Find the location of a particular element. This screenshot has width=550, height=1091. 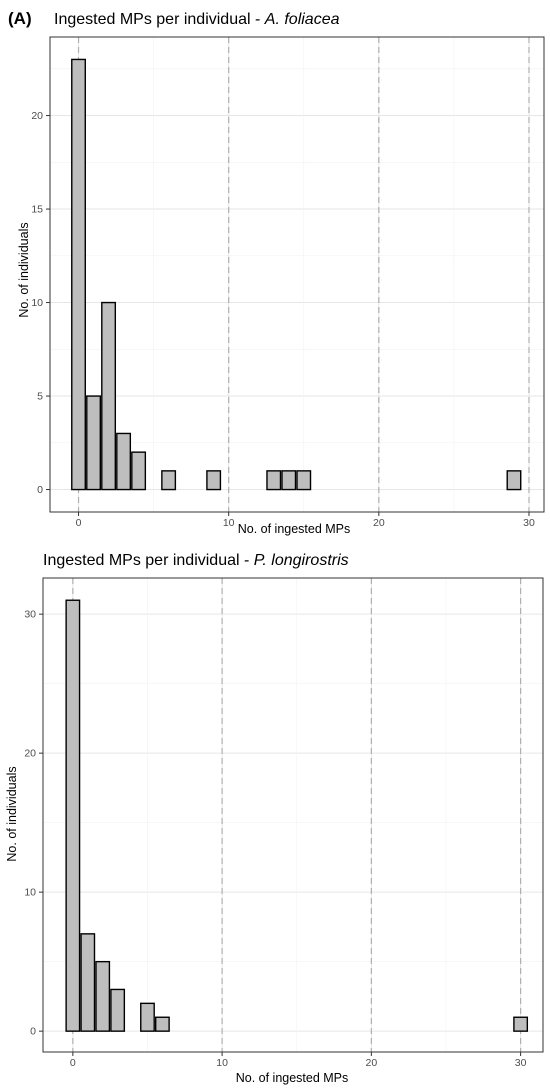

x-tick-label-a: 10 is located at coordinates (229, 523).